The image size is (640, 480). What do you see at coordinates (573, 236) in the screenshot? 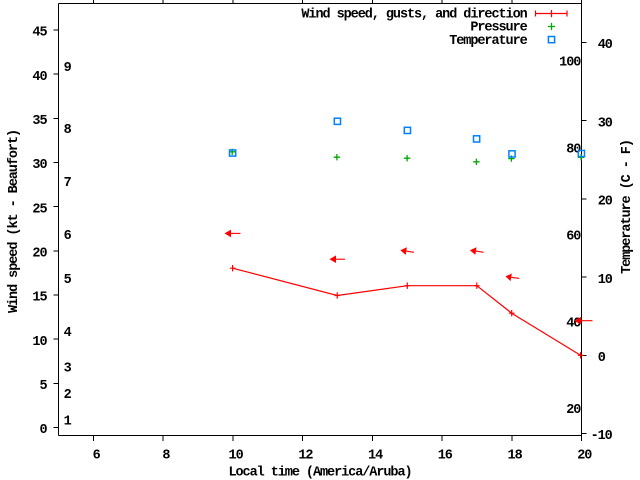
I see `svg-text: 60` at bounding box center [573, 236].